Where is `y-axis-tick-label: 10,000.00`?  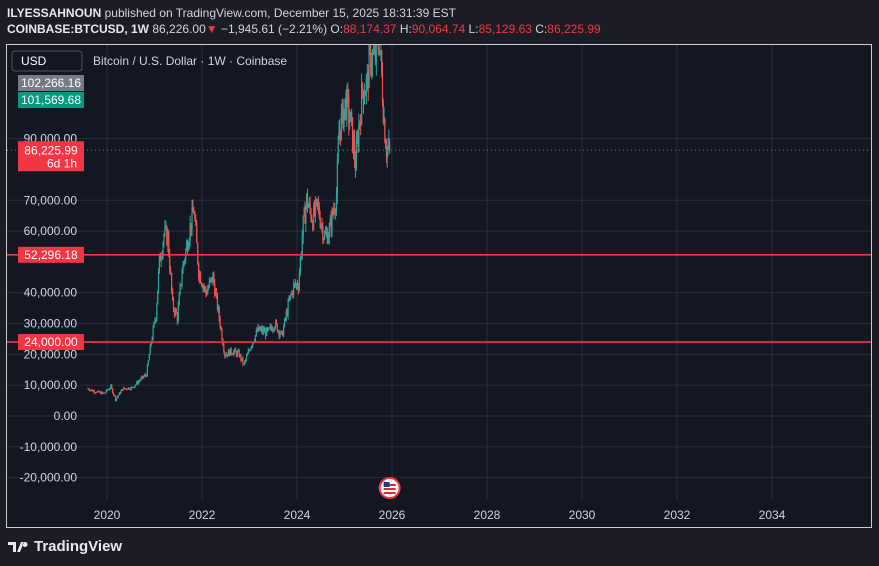
y-axis-tick-label: 10,000.00 is located at coordinates (51, 385).